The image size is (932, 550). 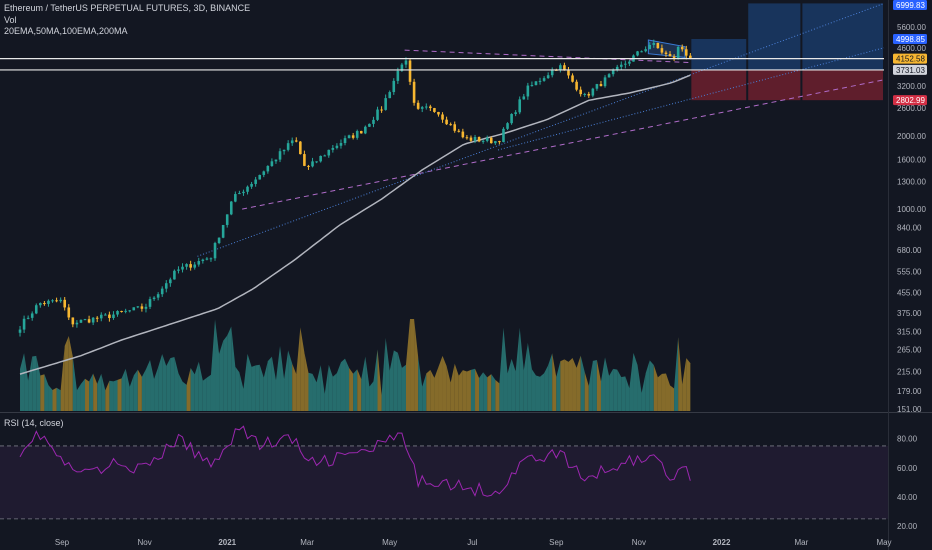 I want to click on price-tick-label: 179.00, so click(x=909, y=391).